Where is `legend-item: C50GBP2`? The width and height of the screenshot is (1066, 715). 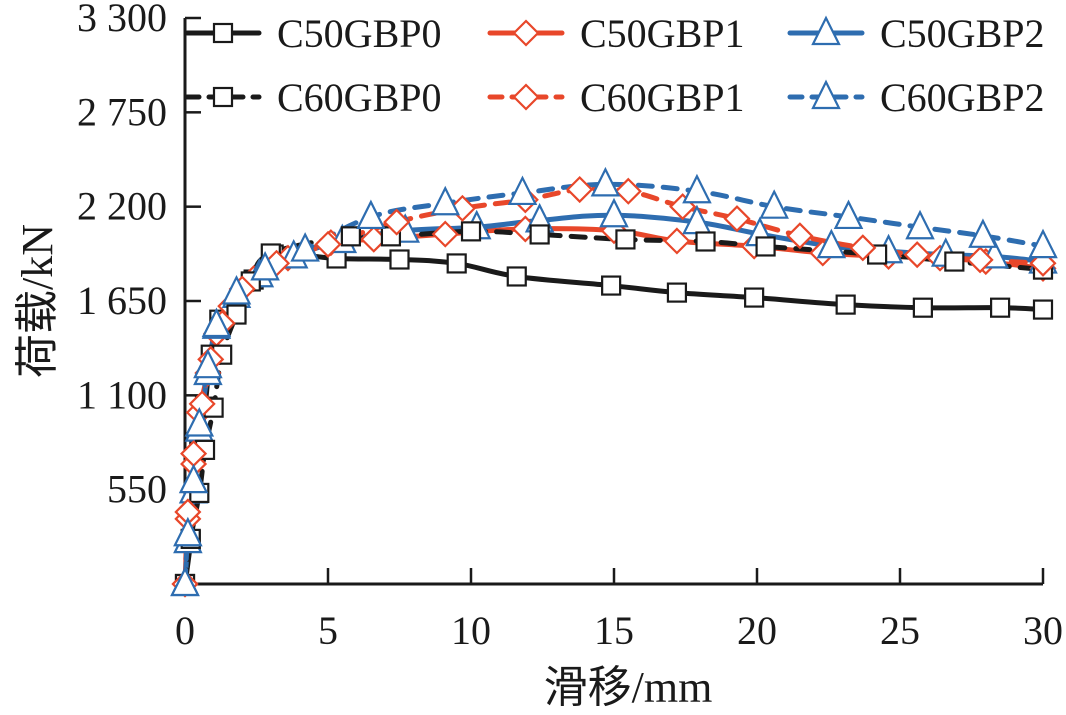 legend-item: C50GBP2 is located at coordinates (916, 33).